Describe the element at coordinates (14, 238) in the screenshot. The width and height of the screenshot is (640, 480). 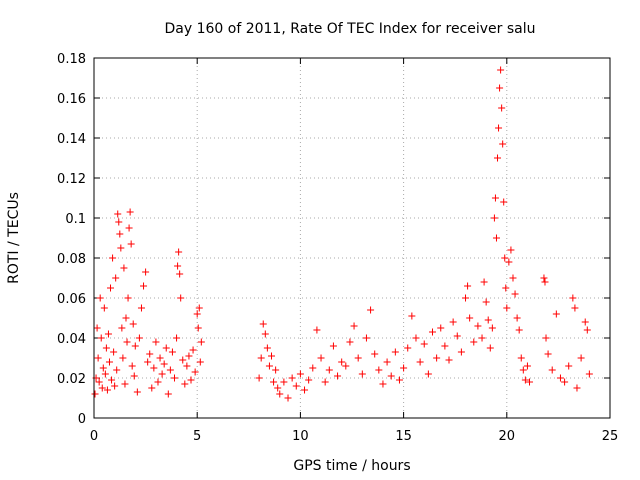
I see `y-axis-label: ROTI / TECUs` at that location.